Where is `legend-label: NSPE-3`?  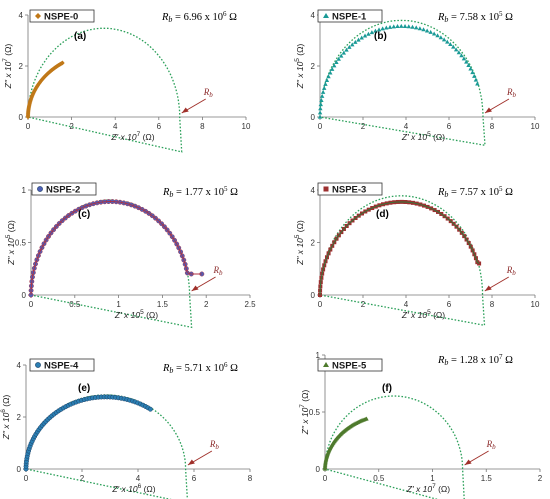
legend-label: NSPE-3 is located at coordinates (349, 190).